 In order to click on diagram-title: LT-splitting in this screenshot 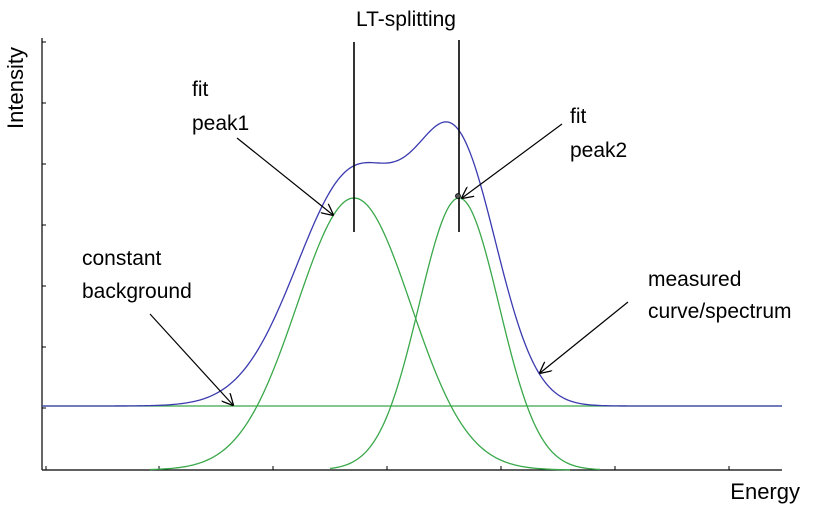, I will do `click(406, 19)`.